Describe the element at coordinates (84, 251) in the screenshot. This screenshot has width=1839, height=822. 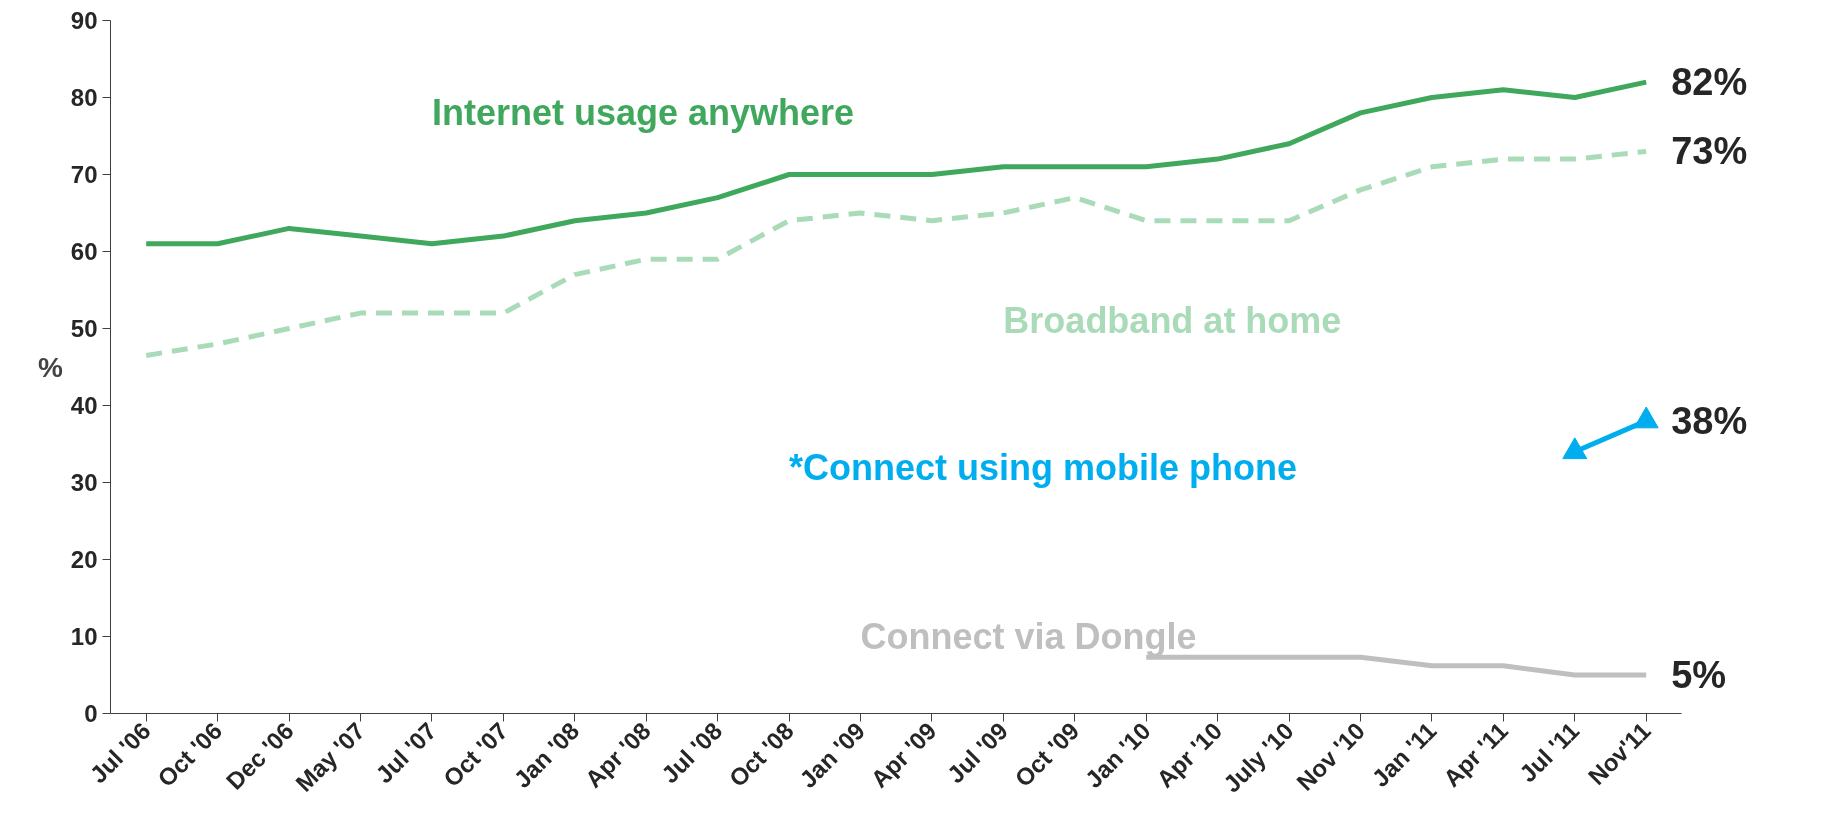
I see `y-tick-label: 60` at that location.